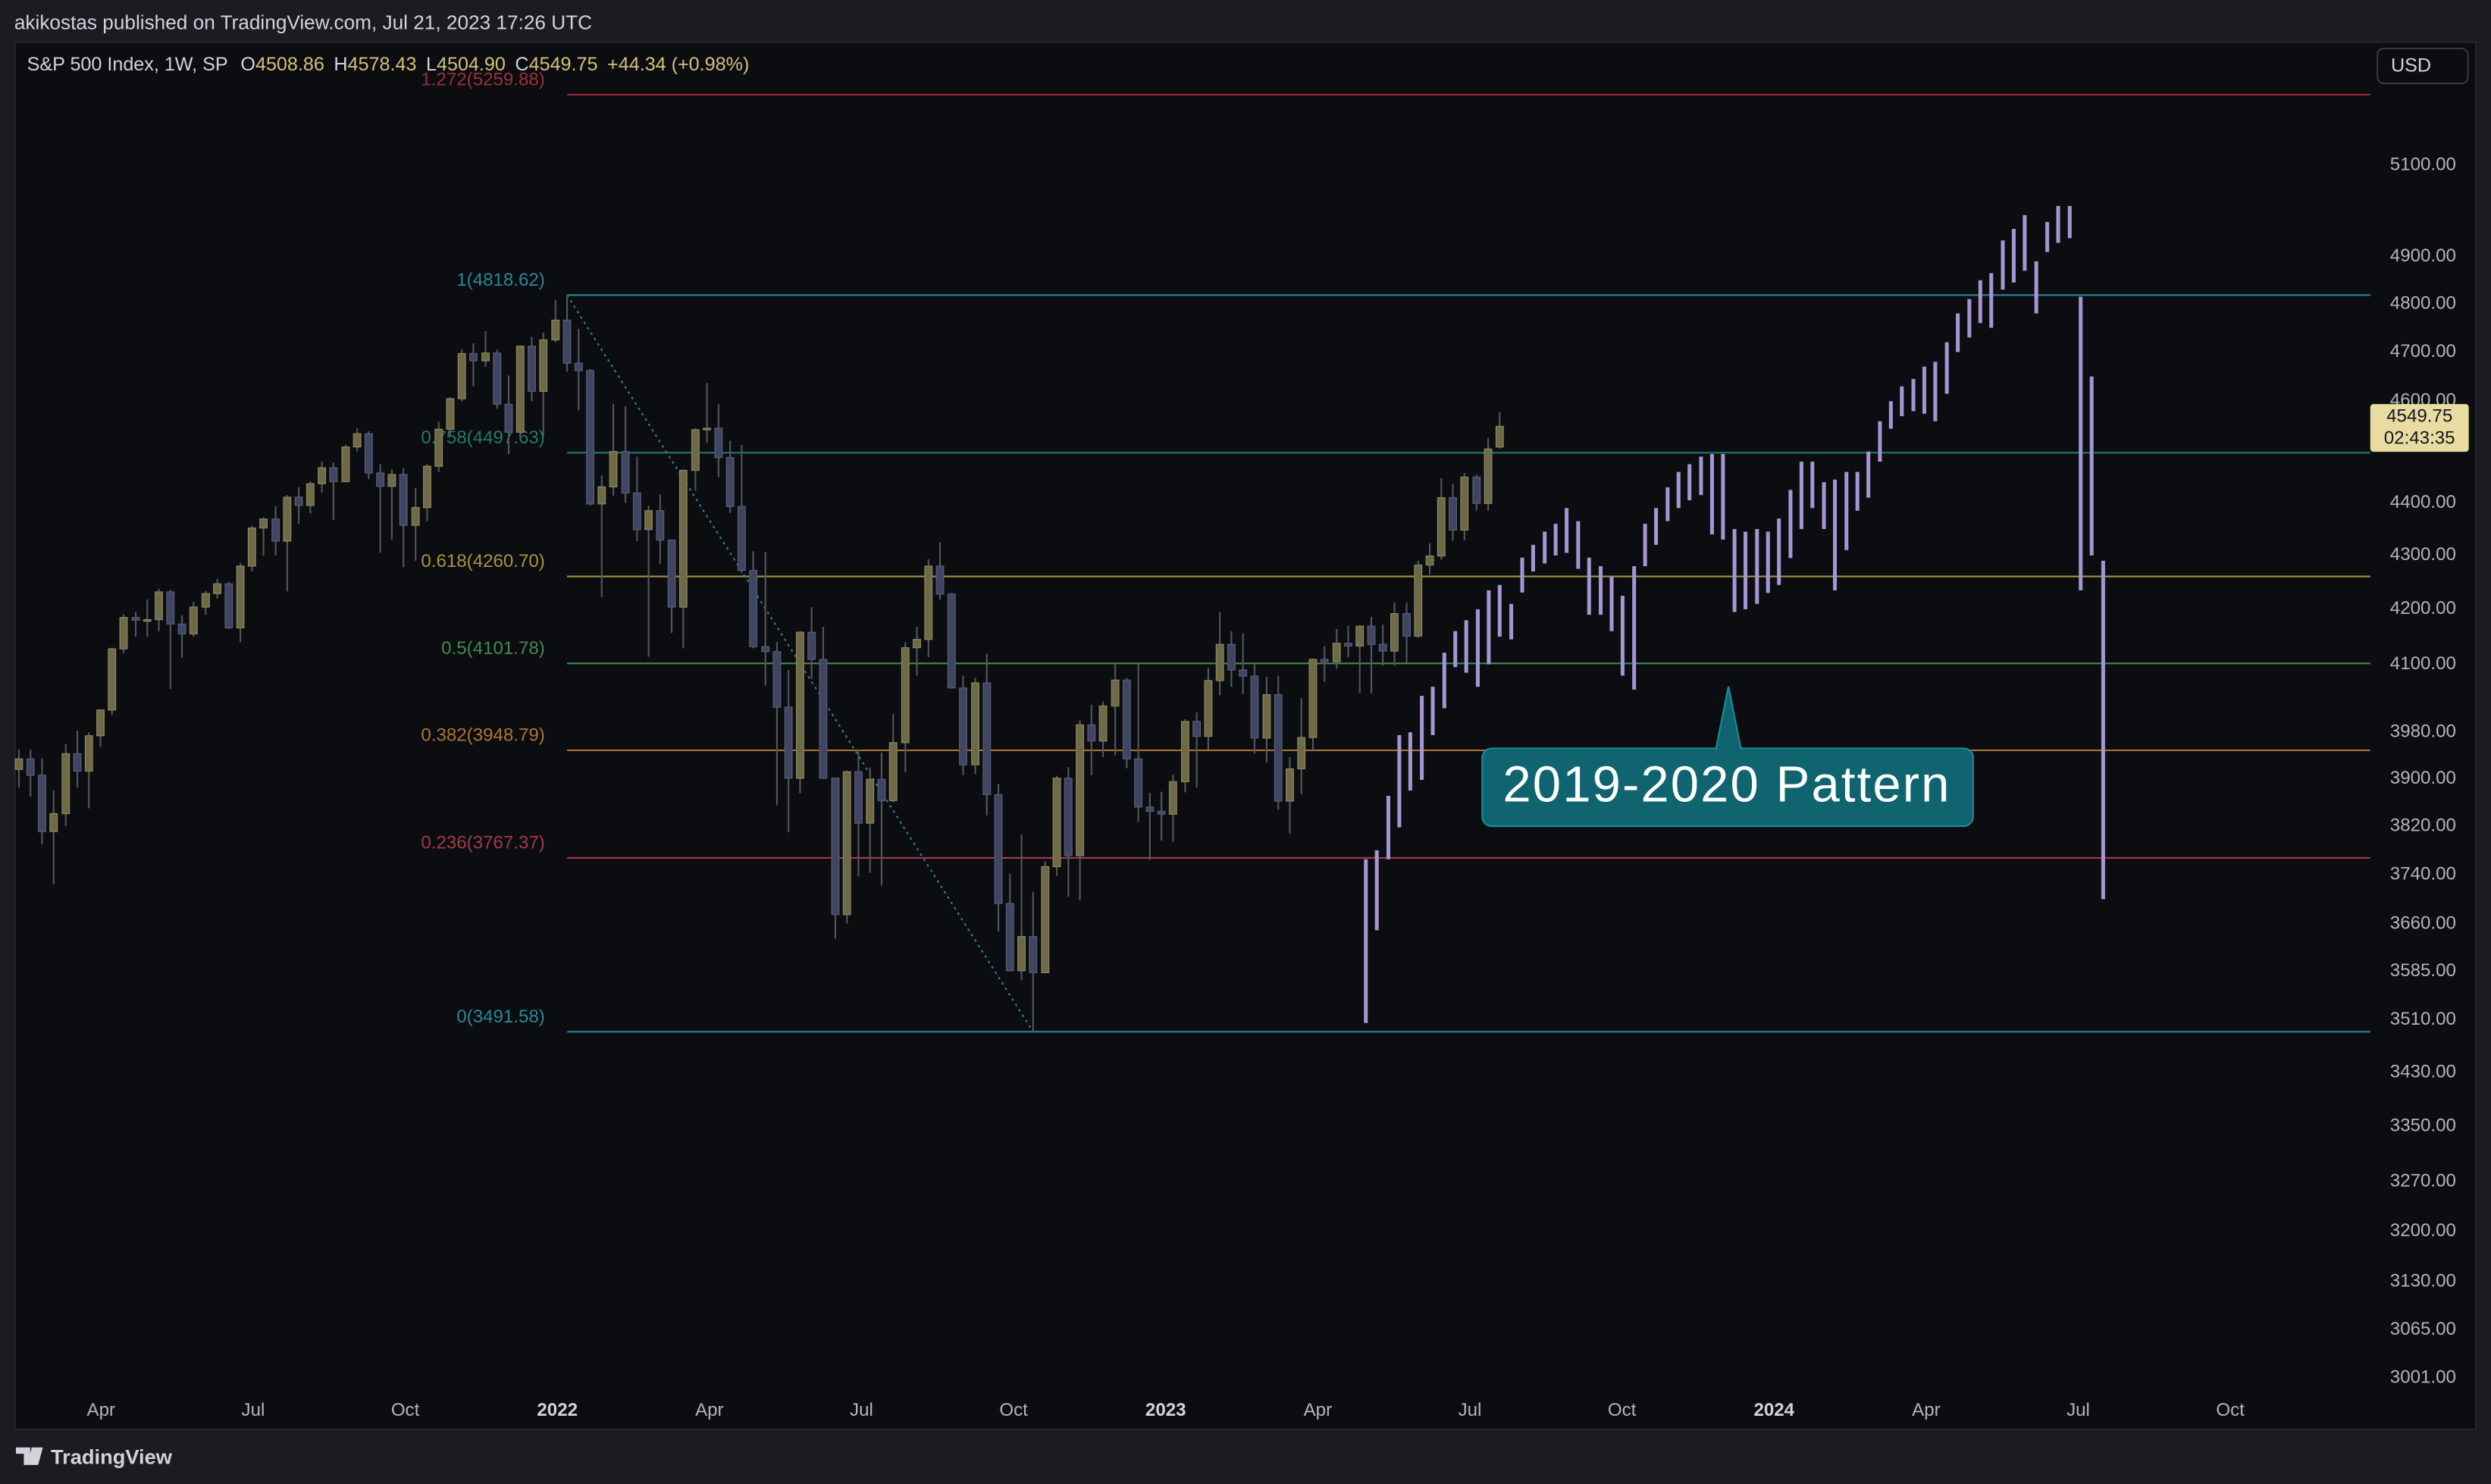  Describe the element at coordinates (431, 64) in the screenshot. I see `legend-key: L` at that location.